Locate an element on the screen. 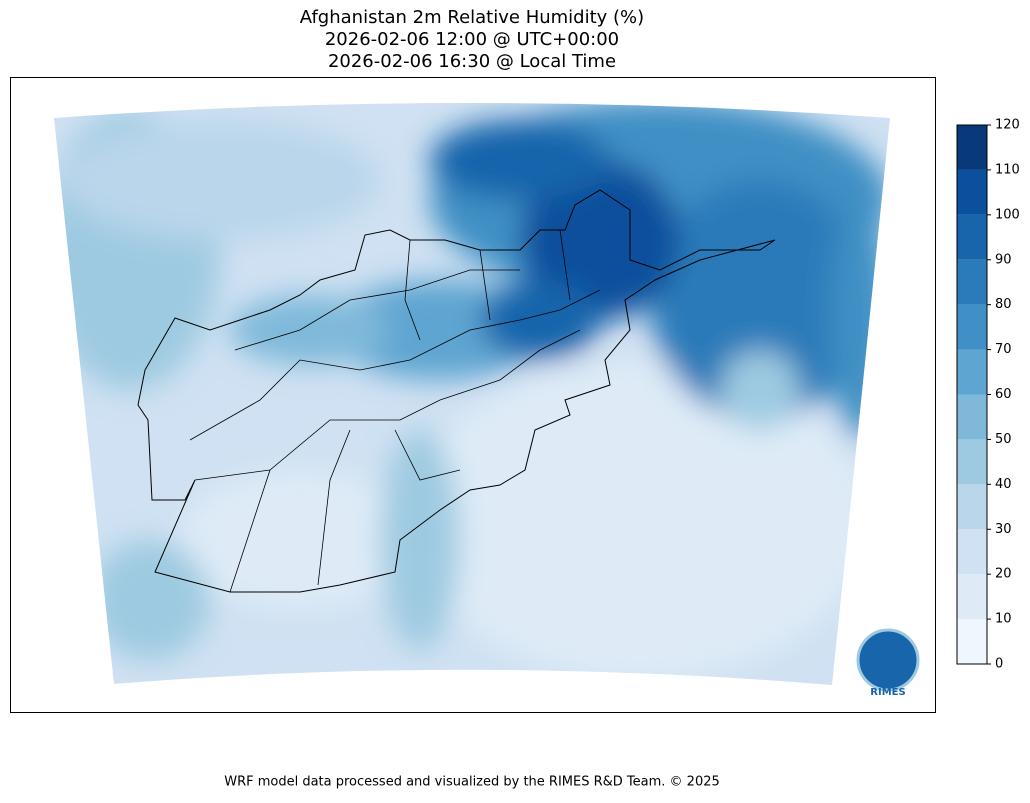 The height and width of the screenshot is (803, 1030). colorbar-tick-label: 0 is located at coordinates (999, 664).